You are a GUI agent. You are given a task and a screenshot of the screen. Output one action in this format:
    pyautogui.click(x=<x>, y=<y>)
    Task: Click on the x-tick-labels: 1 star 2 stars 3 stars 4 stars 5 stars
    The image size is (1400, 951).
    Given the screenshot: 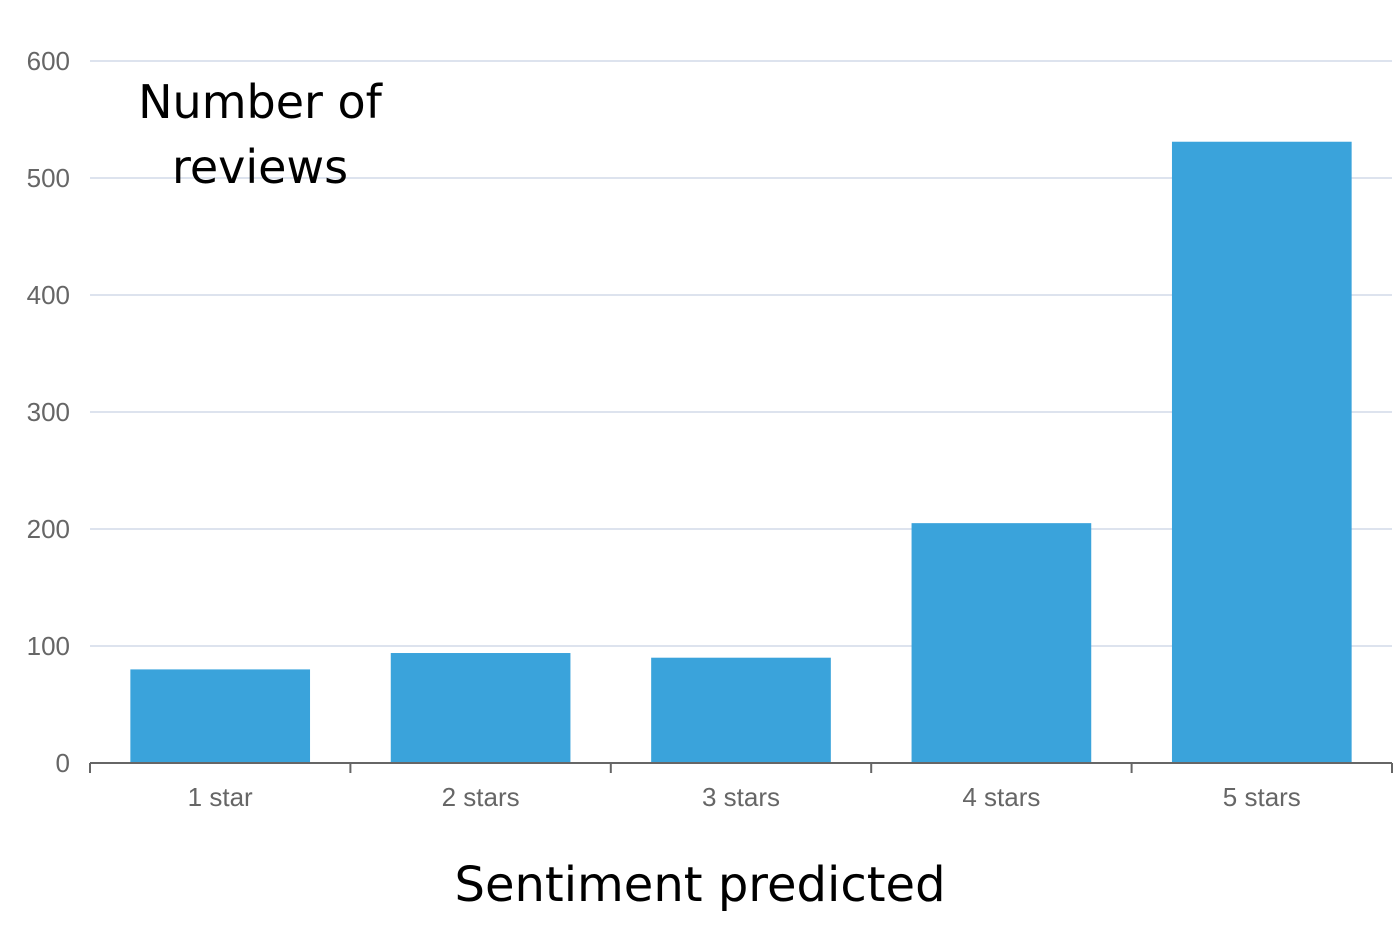 What is the action you would take?
    pyautogui.click(x=744, y=797)
    